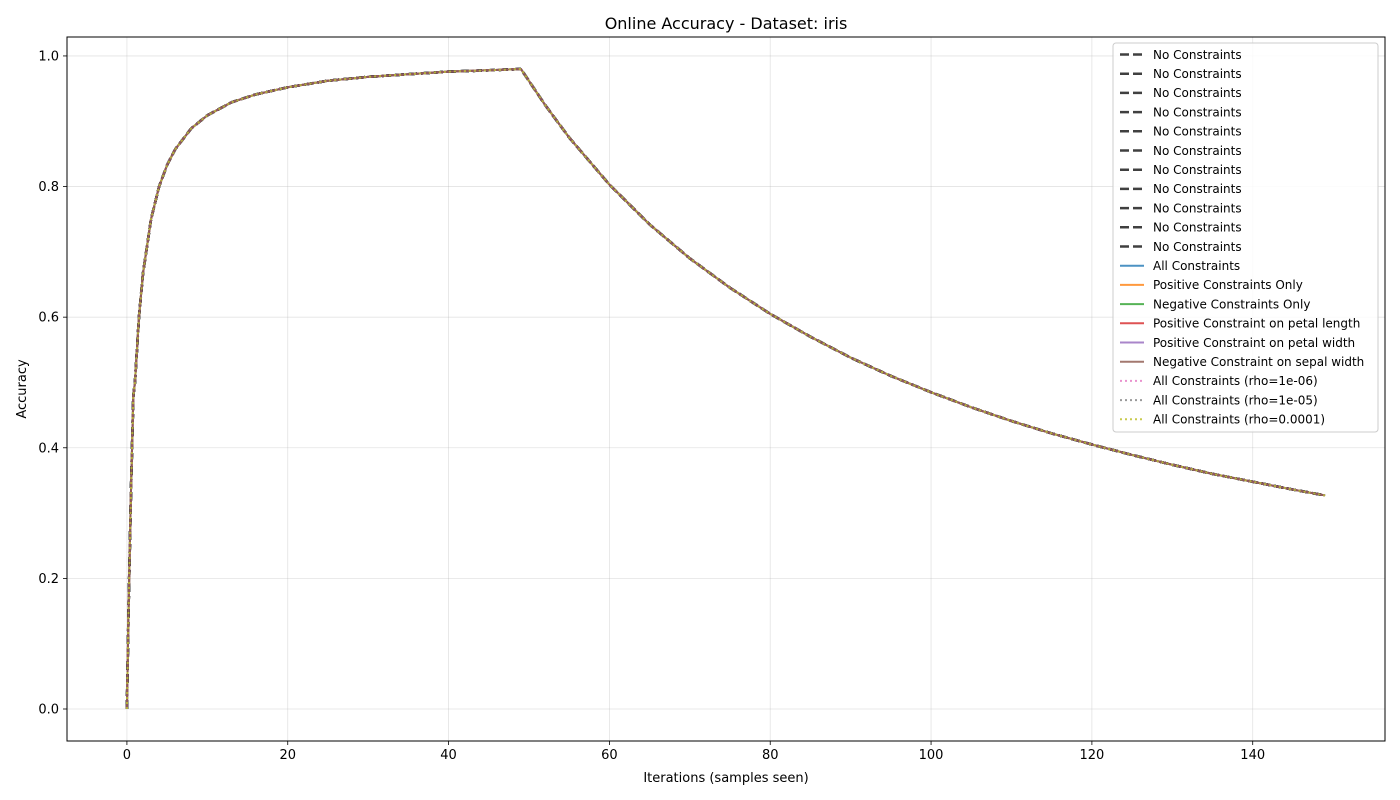 Image resolution: width=1400 pixels, height=800 pixels. Describe the element at coordinates (1239, 420) in the screenshot. I see `legend-label: All Constraints (rho=0.0001)` at that location.